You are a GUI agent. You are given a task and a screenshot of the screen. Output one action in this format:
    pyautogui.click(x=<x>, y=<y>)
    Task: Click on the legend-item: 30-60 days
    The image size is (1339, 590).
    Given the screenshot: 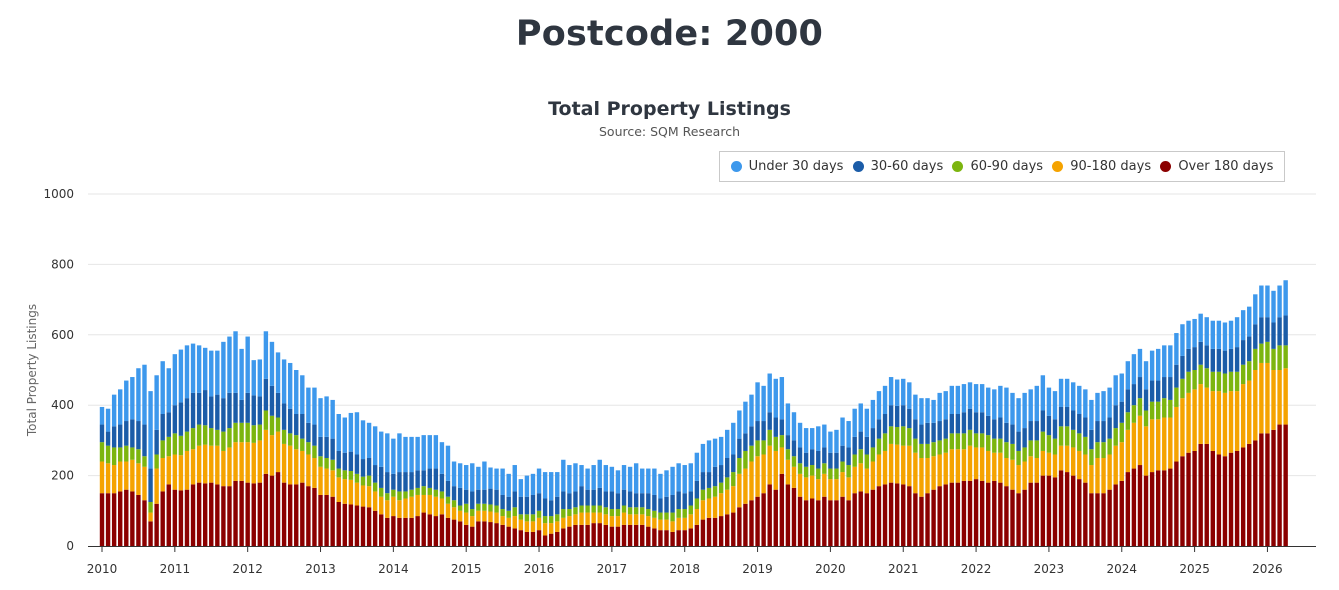 What is the action you would take?
    pyautogui.click(x=897, y=166)
    